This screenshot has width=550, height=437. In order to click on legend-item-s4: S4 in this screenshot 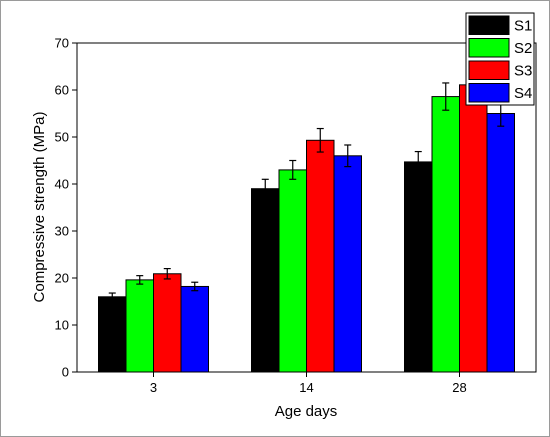, I will do `click(500, 93)`.